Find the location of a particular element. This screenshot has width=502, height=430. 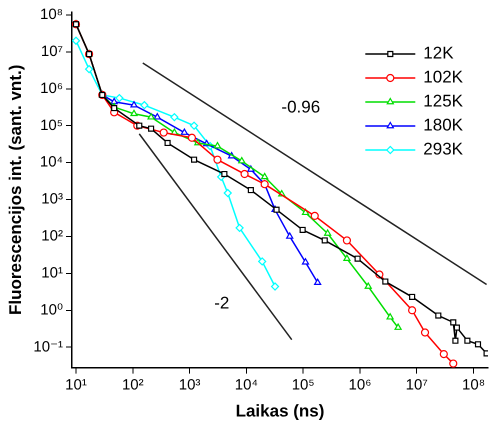

y-tick-label: 10⁰ is located at coordinates (51, 309).